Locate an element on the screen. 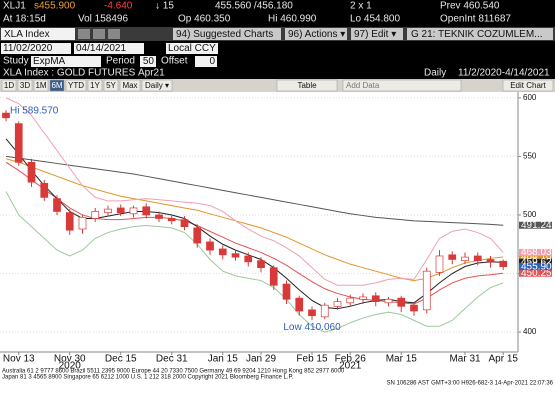 Image resolution: width=555 pixels, height=400 pixels. change: -4.640 is located at coordinates (118, 6).